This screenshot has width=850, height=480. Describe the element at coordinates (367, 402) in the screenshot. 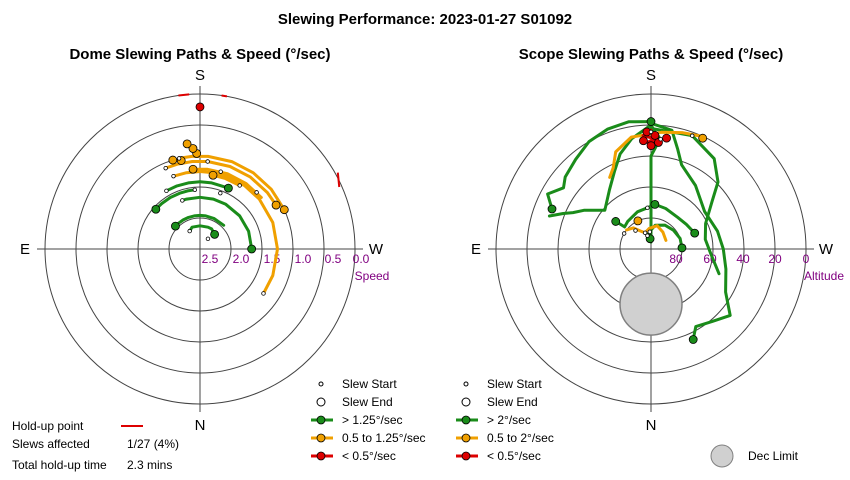

I see `dome-legend-label: Slew End` at that location.